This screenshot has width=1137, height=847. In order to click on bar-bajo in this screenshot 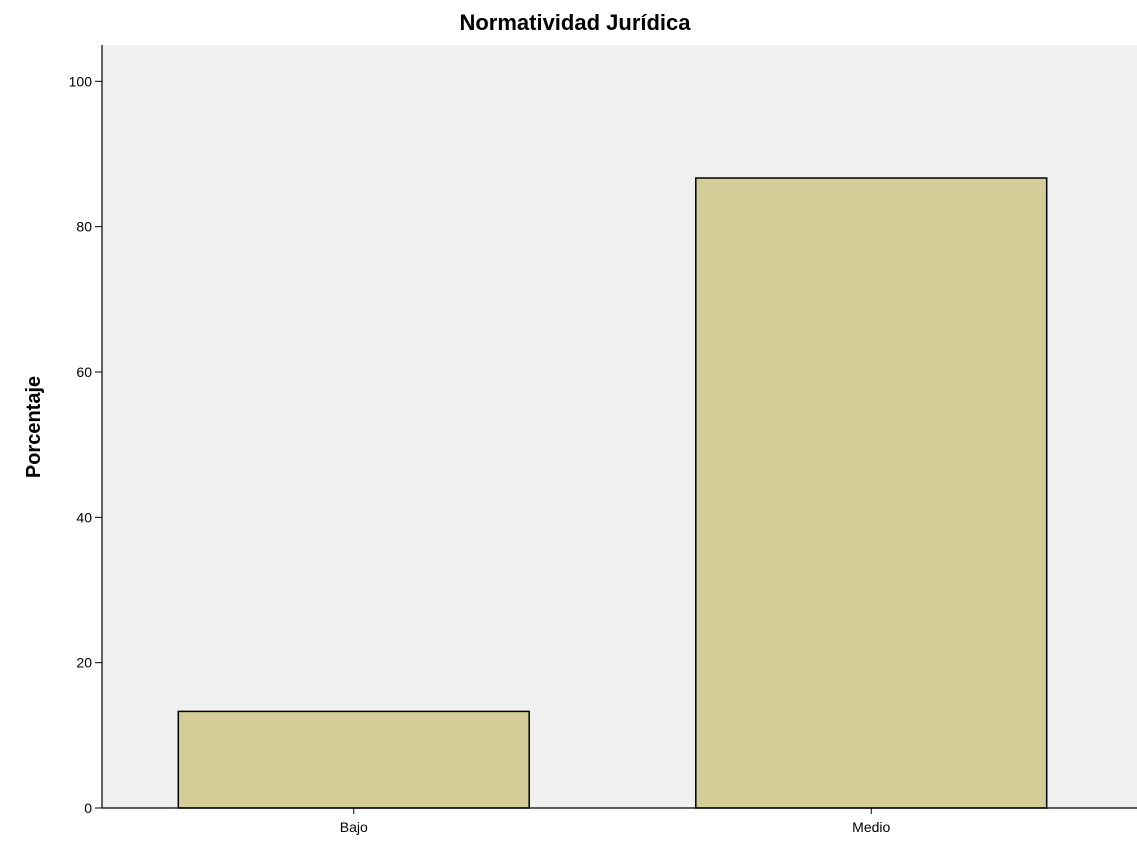, I will do `click(353, 759)`.